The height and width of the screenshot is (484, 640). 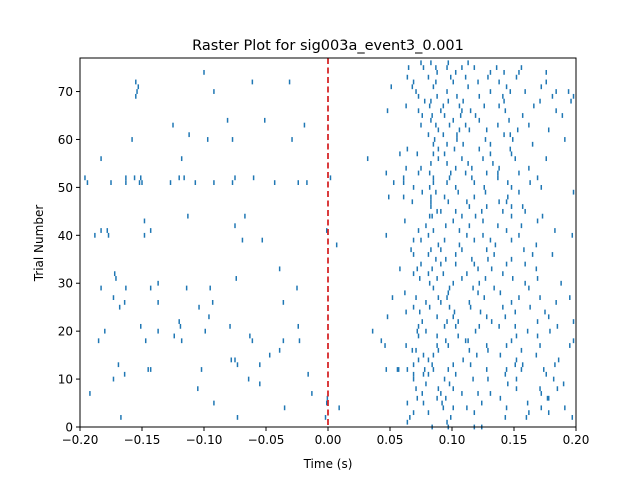 What do you see at coordinates (328, 440) in the screenshot?
I see `x-tick-label: 0.00` at bounding box center [328, 440].